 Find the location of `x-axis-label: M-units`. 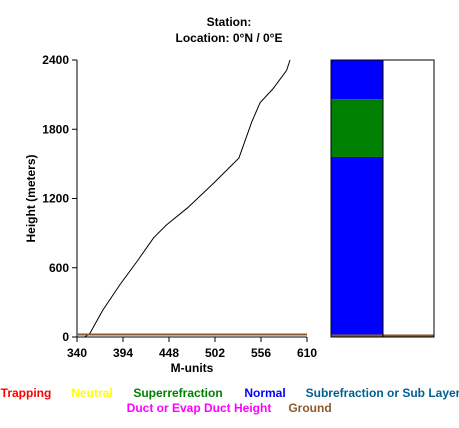

x-axis-label: M-units is located at coordinates (192, 368).